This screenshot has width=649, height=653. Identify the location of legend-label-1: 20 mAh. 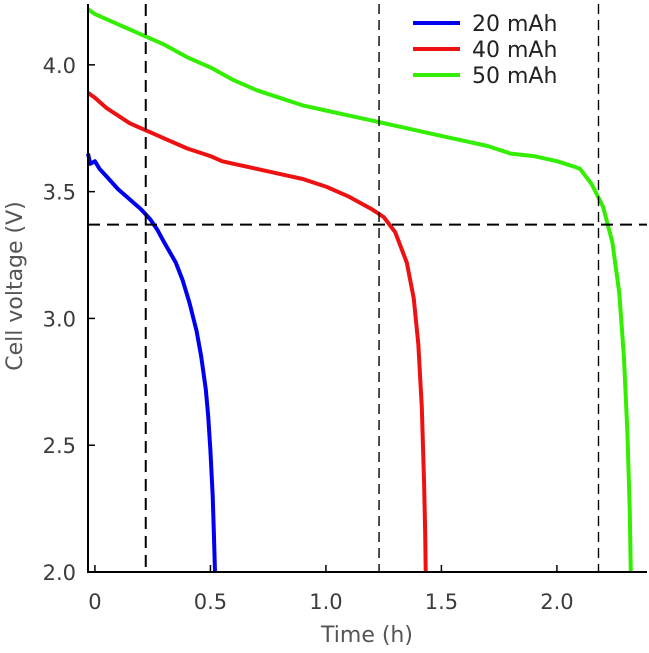
(514, 24).